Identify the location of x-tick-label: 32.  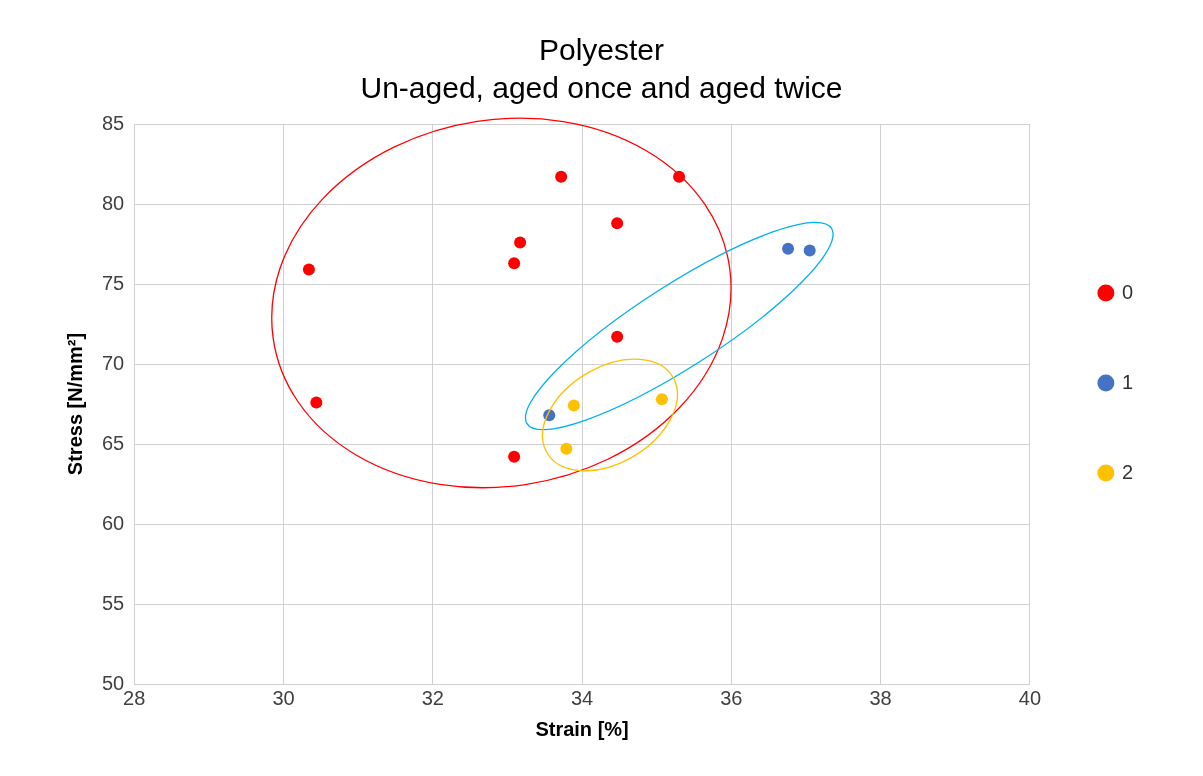
(432, 697).